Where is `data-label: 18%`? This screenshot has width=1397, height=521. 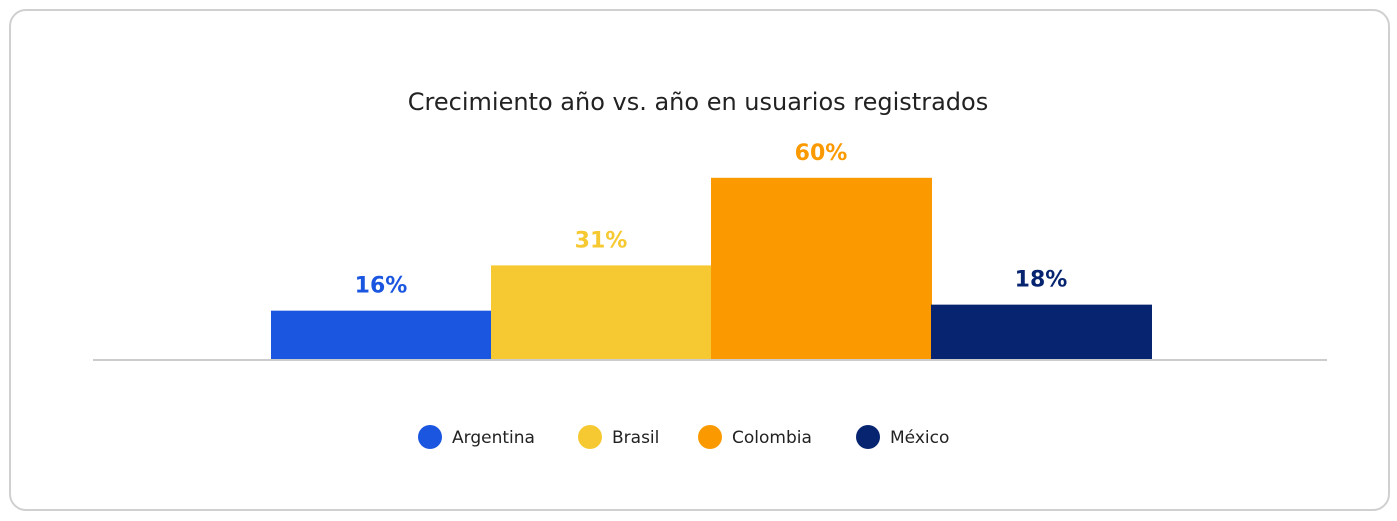
data-label: 18% is located at coordinates (1041, 280).